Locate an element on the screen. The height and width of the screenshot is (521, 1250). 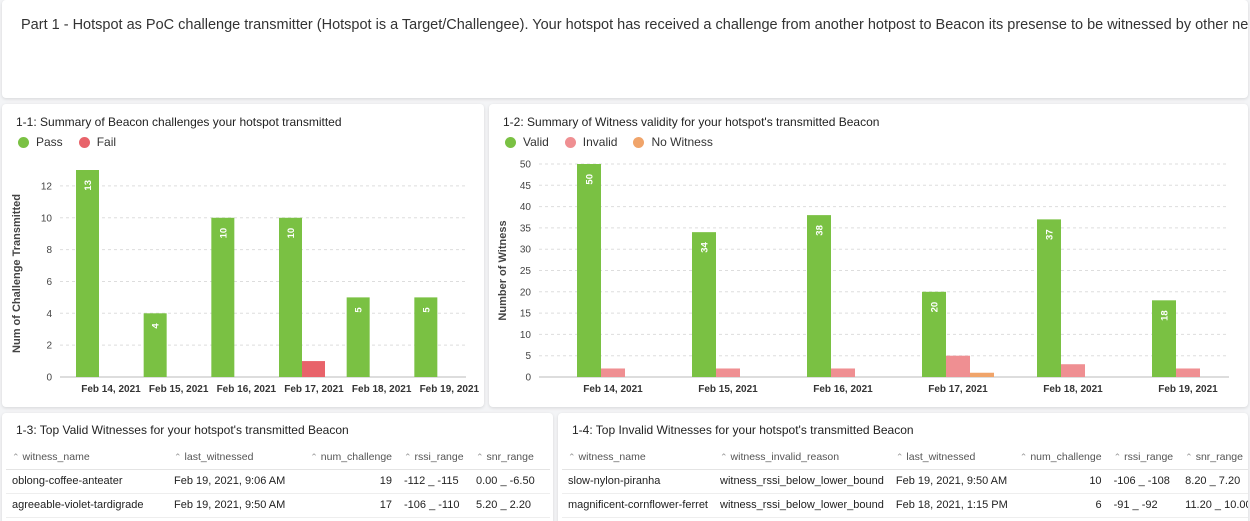
cell-rssi-range: -106 _ -110 is located at coordinates (434, 505).